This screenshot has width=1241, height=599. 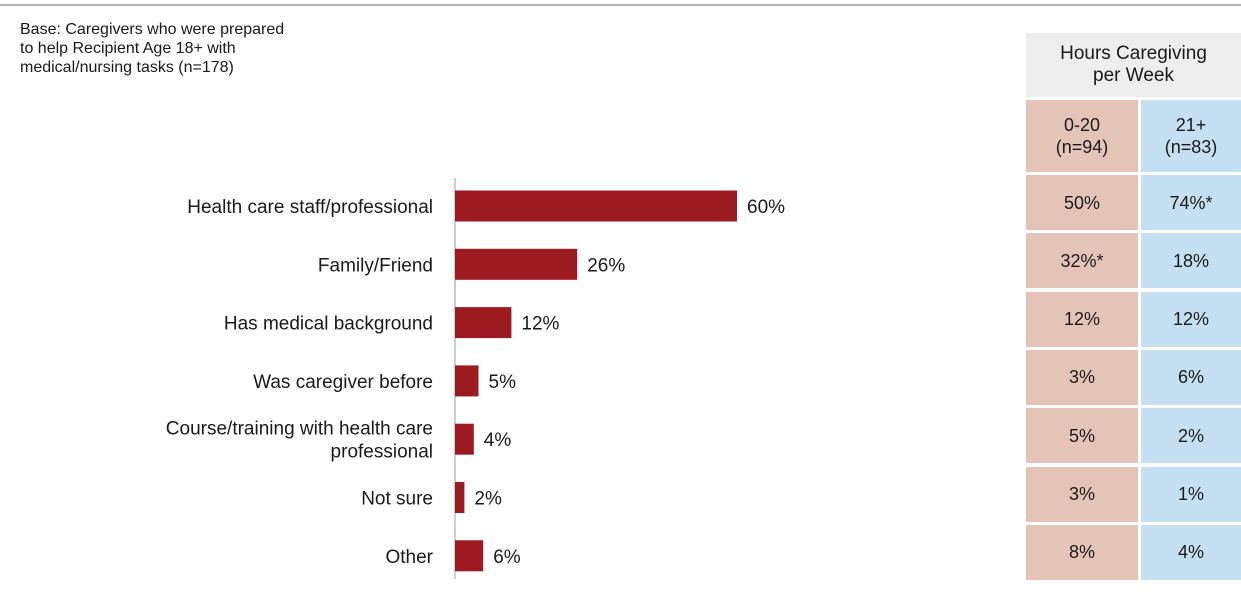 I want to click on column-header: 0-20 (n=94), so click(x=1082, y=136).